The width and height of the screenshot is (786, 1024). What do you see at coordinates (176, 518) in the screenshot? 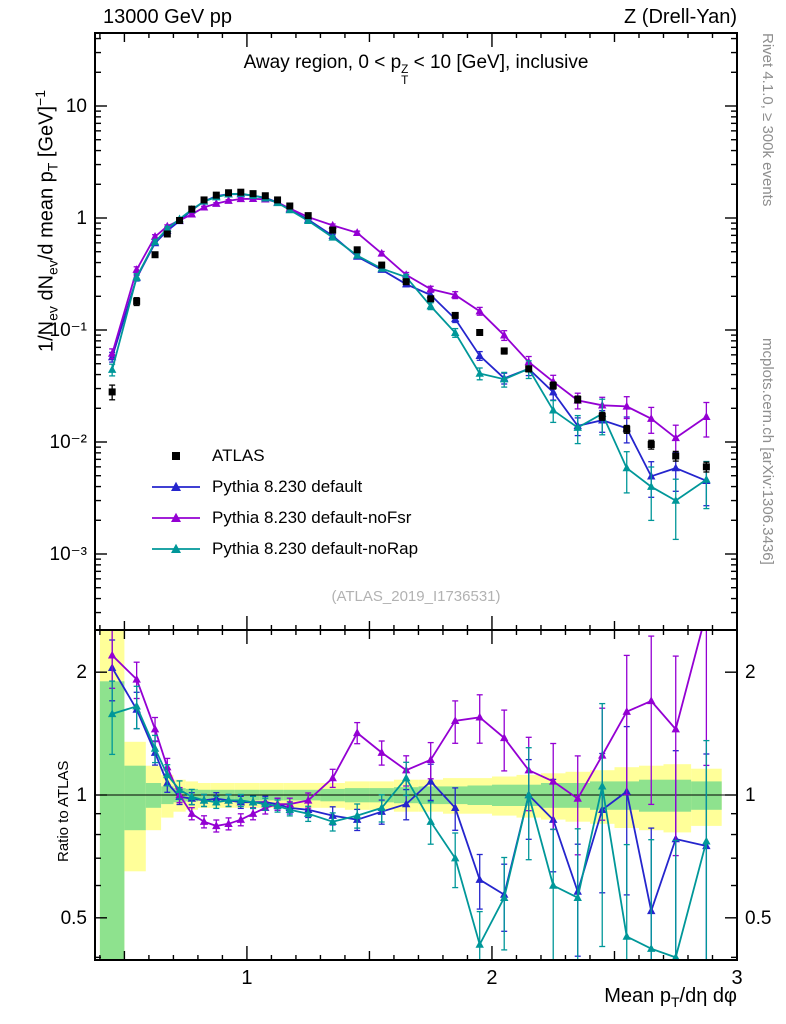
I see `pythia-nofsr-marker-icon` at bounding box center [176, 518].